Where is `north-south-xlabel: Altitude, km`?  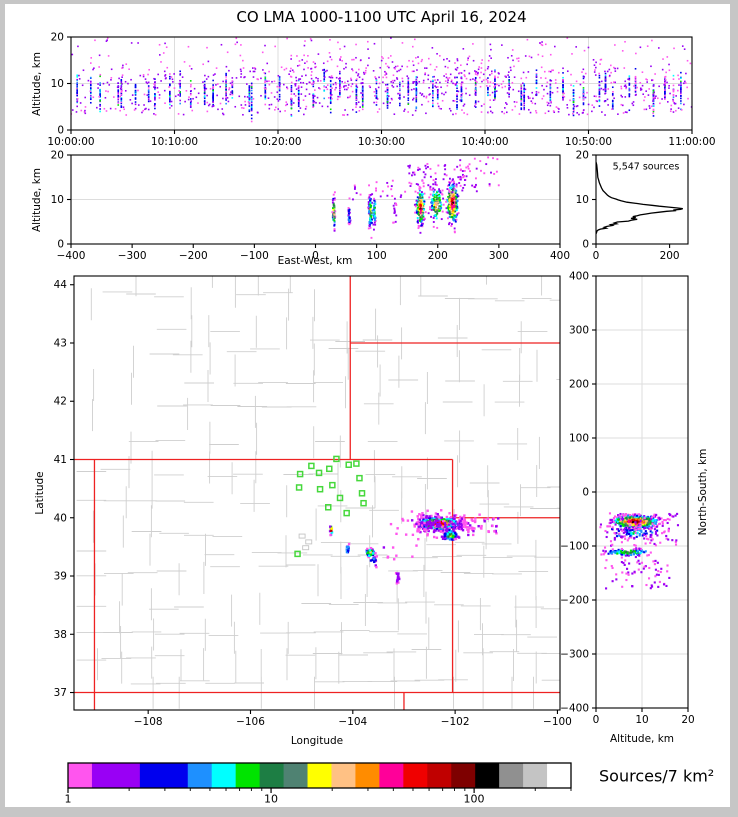 north-south-xlabel: Altitude, km is located at coordinates (642, 739).